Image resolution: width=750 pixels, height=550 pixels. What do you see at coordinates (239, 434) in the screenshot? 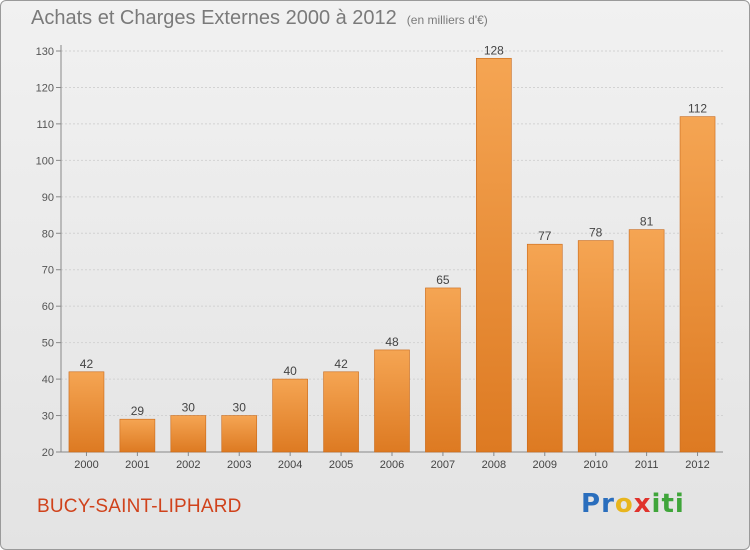
I see `bar-2003` at bounding box center [239, 434].